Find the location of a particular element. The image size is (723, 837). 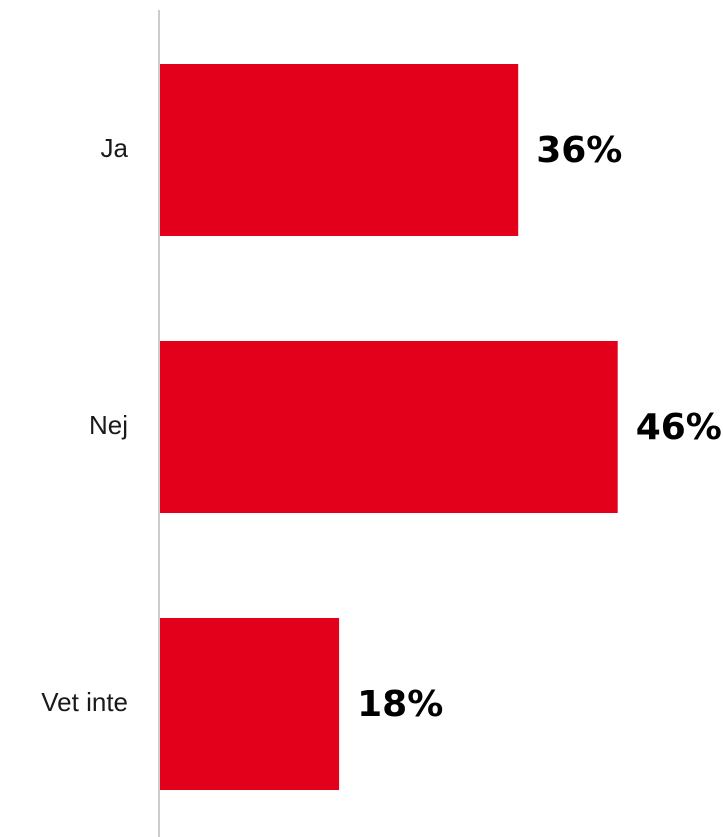

bar-nej is located at coordinates (389, 427).